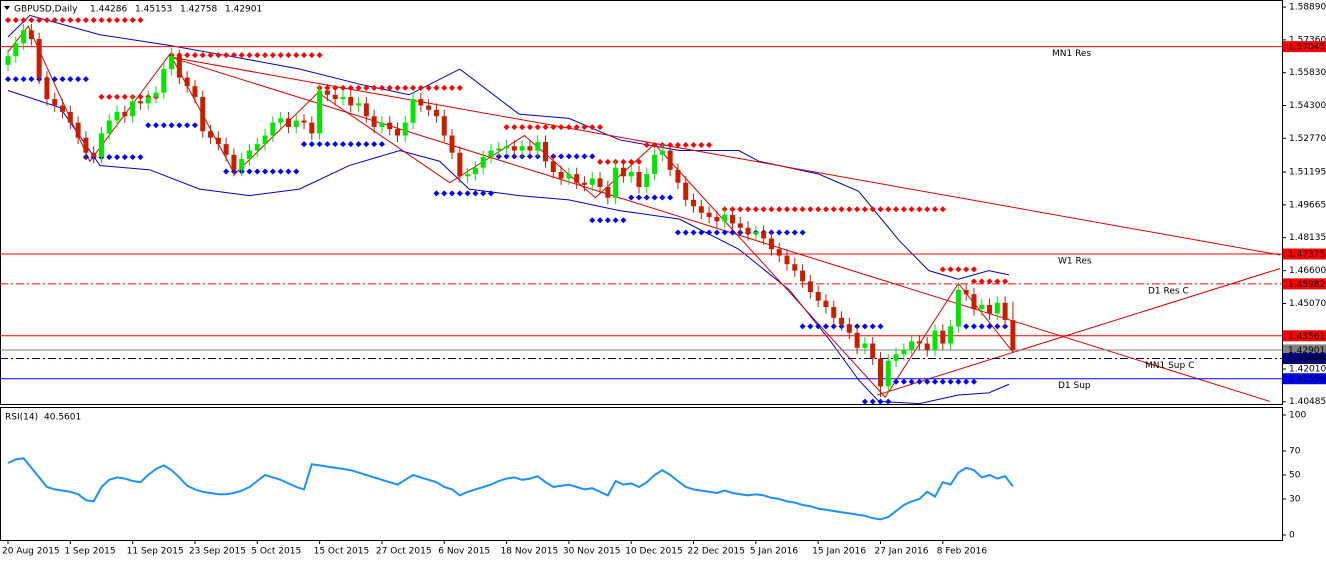 The width and height of the screenshot is (1326, 562). I want to click on level-price-label: 1.41559, so click(1306, 380).